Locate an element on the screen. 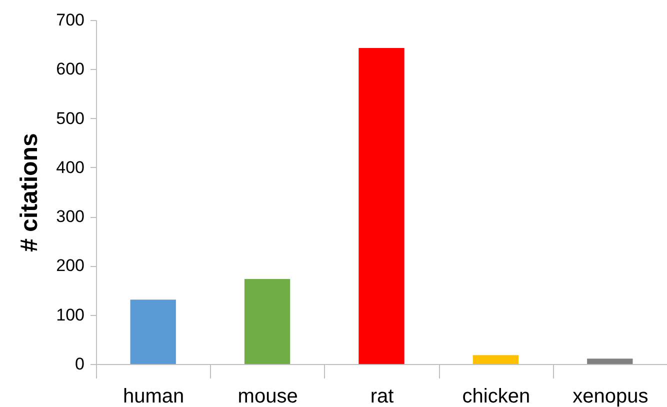 The width and height of the screenshot is (667, 407). y-tick-label: 700 is located at coordinates (70, 20).